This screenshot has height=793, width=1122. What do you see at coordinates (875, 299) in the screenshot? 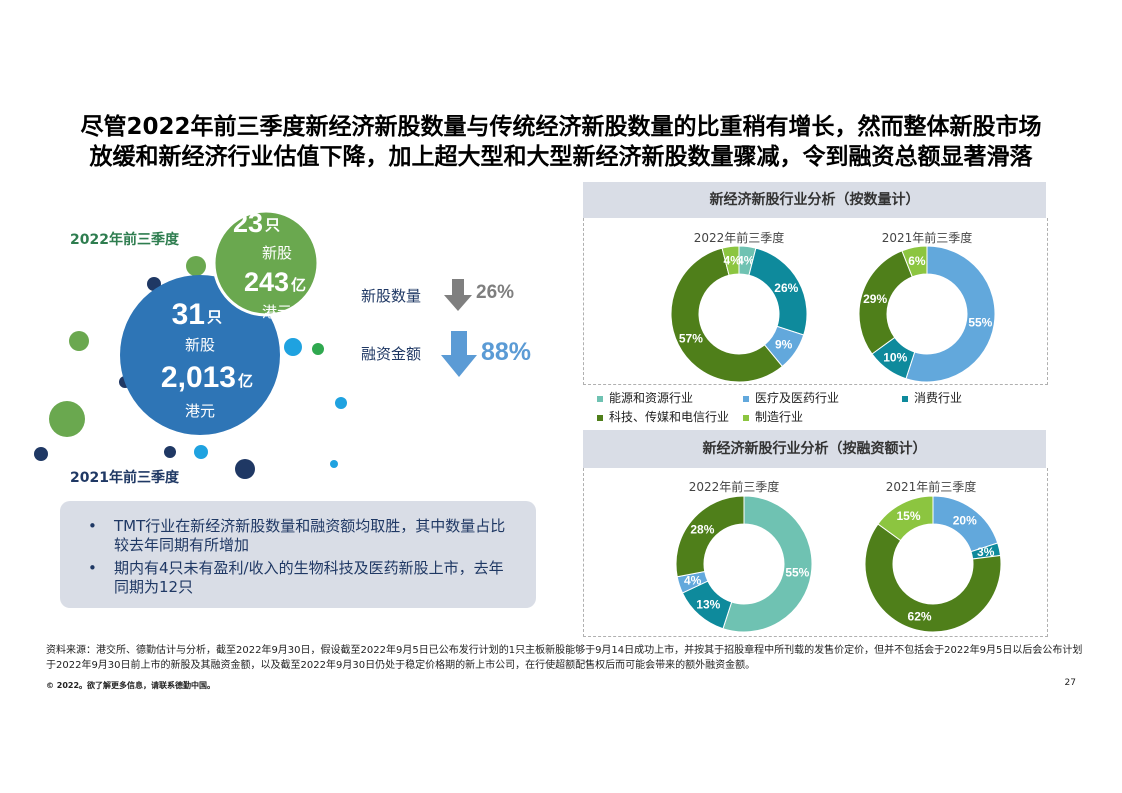
I see `donut-slice-label: 29%` at bounding box center [875, 299].